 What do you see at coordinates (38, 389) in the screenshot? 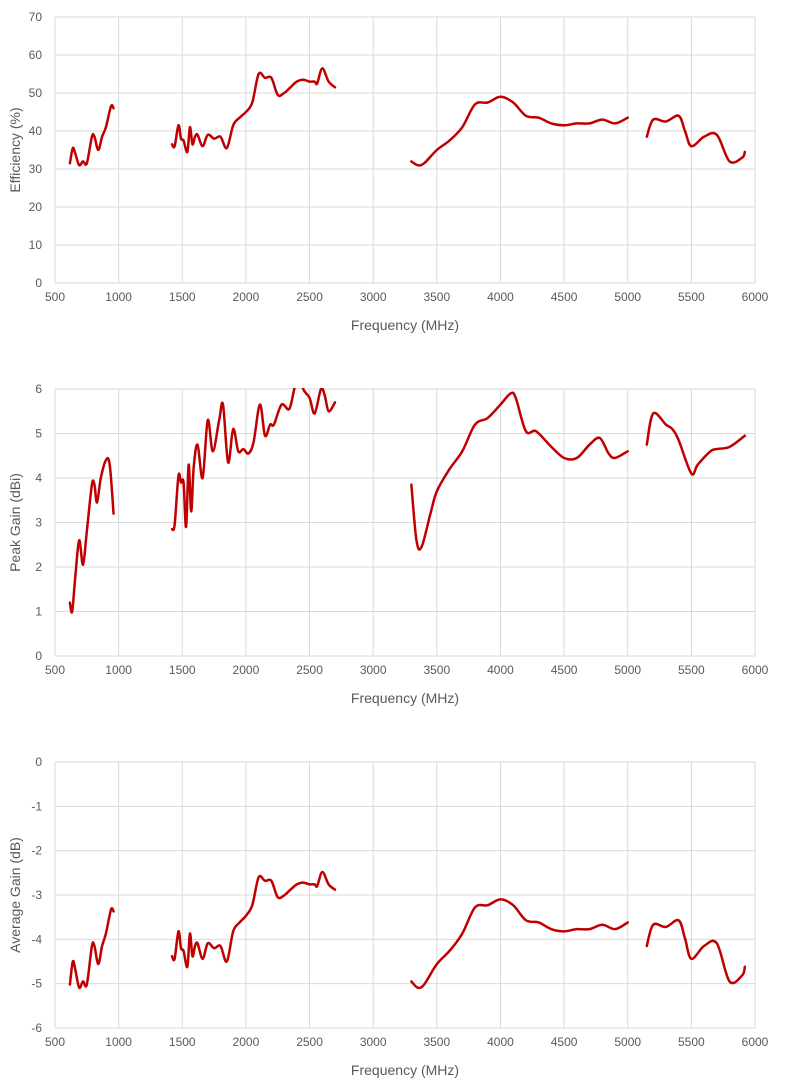
I see `y-tick-label: 6` at bounding box center [38, 389].